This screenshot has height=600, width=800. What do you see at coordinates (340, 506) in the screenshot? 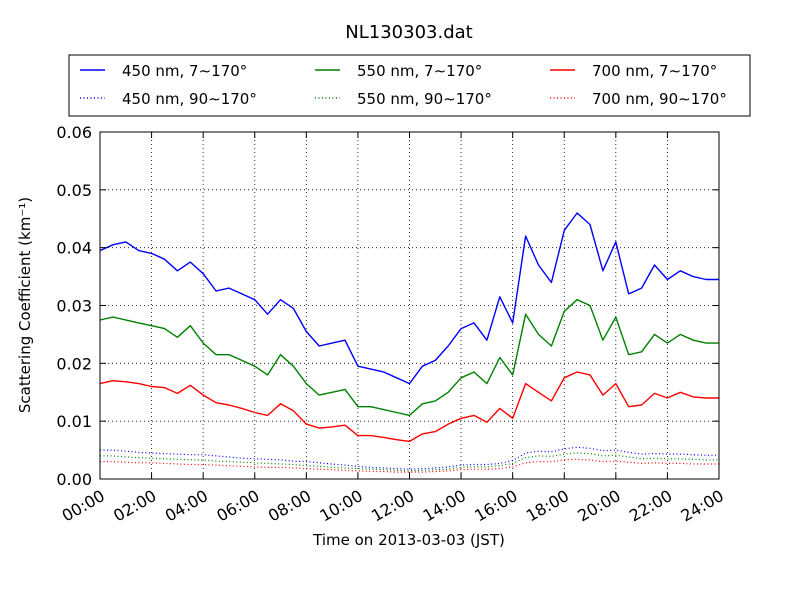
I see `x-tick-label: 10:00` at bounding box center [340, 506].